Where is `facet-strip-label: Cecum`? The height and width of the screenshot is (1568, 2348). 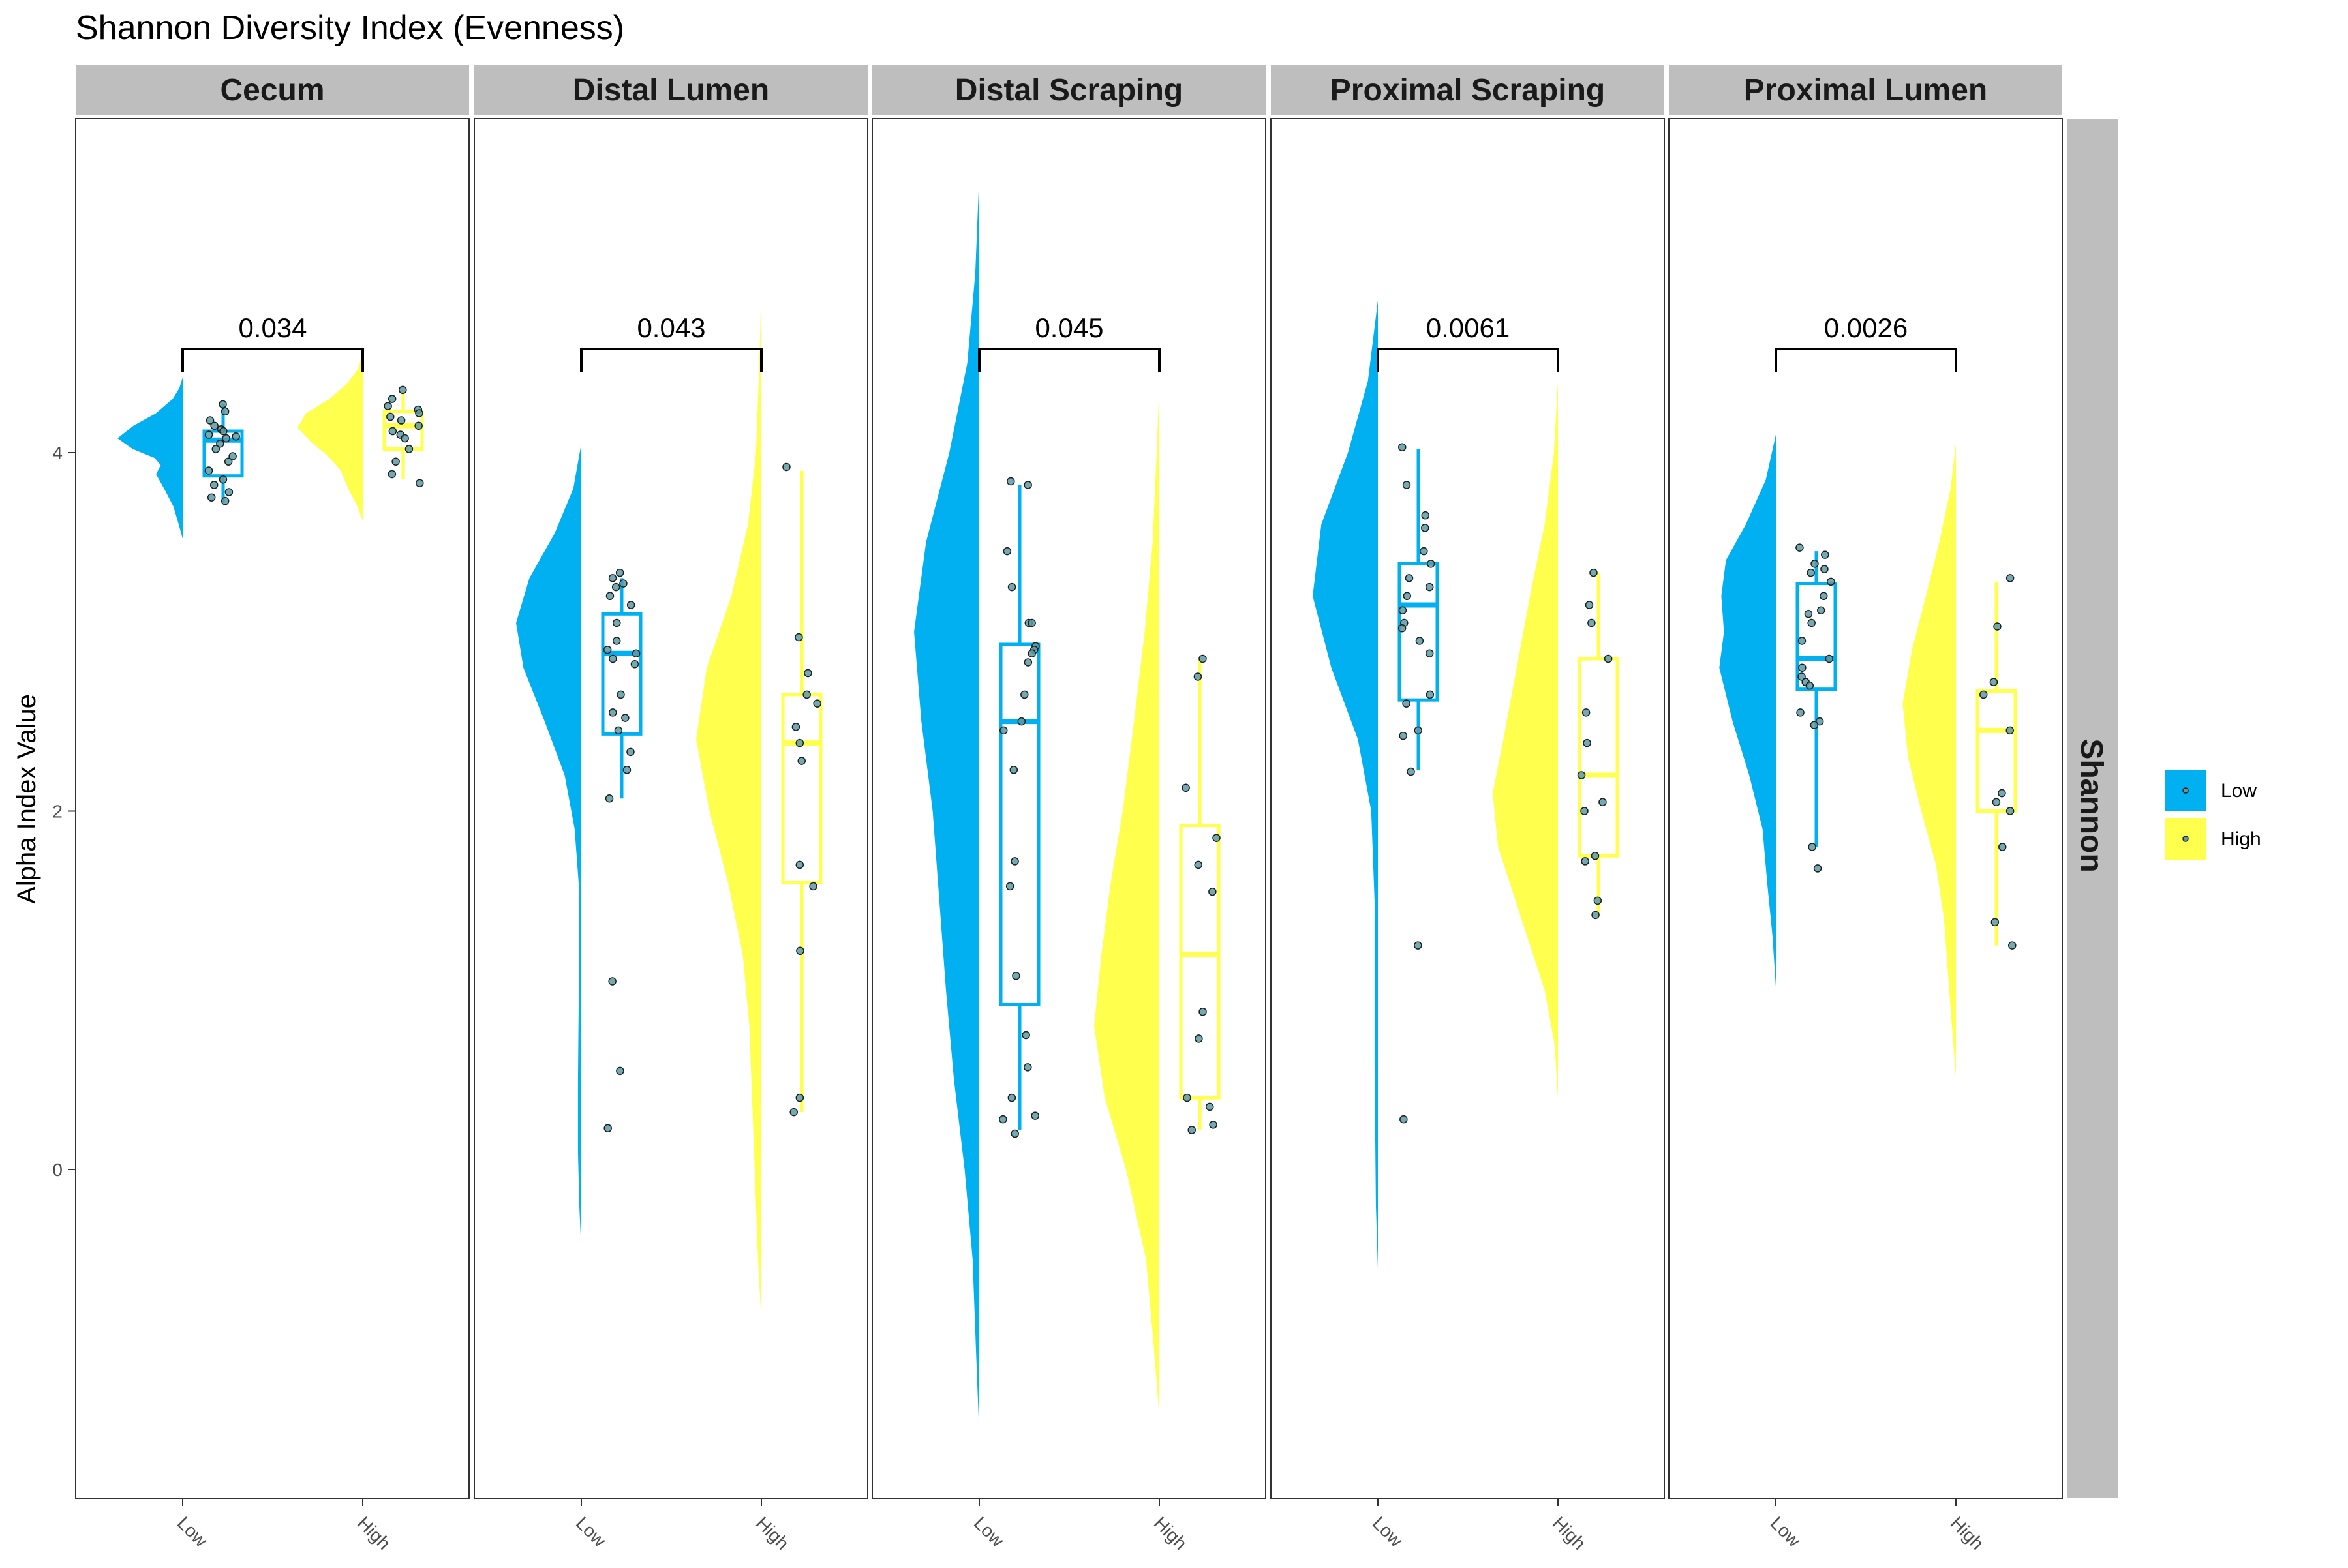 facet-strip-label: Cecum is located at coordinates (272, 90).